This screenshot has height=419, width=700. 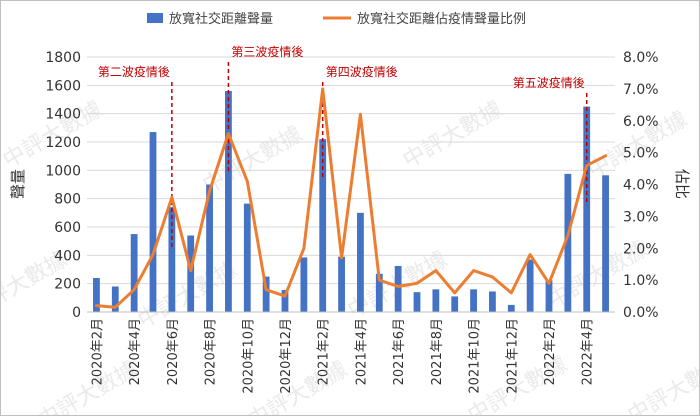 I want to click on left-tick-label: 1200, so click(x=63, y=143).